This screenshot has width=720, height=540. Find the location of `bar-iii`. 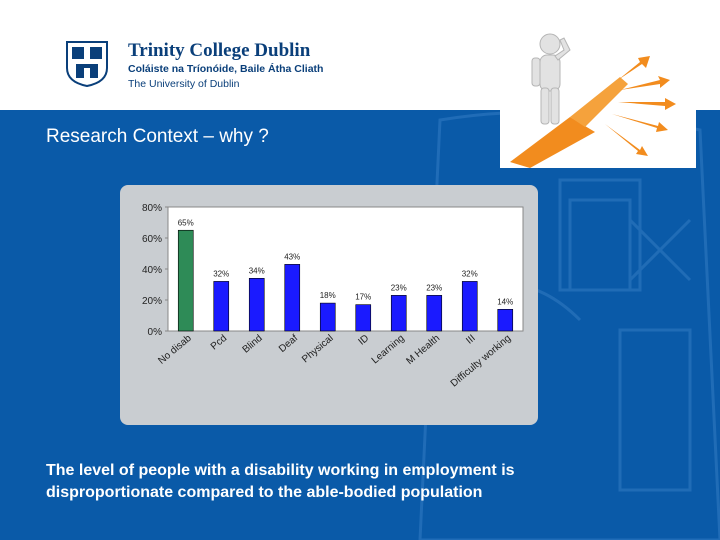

bar-iii is located at coordinates (469, 306).